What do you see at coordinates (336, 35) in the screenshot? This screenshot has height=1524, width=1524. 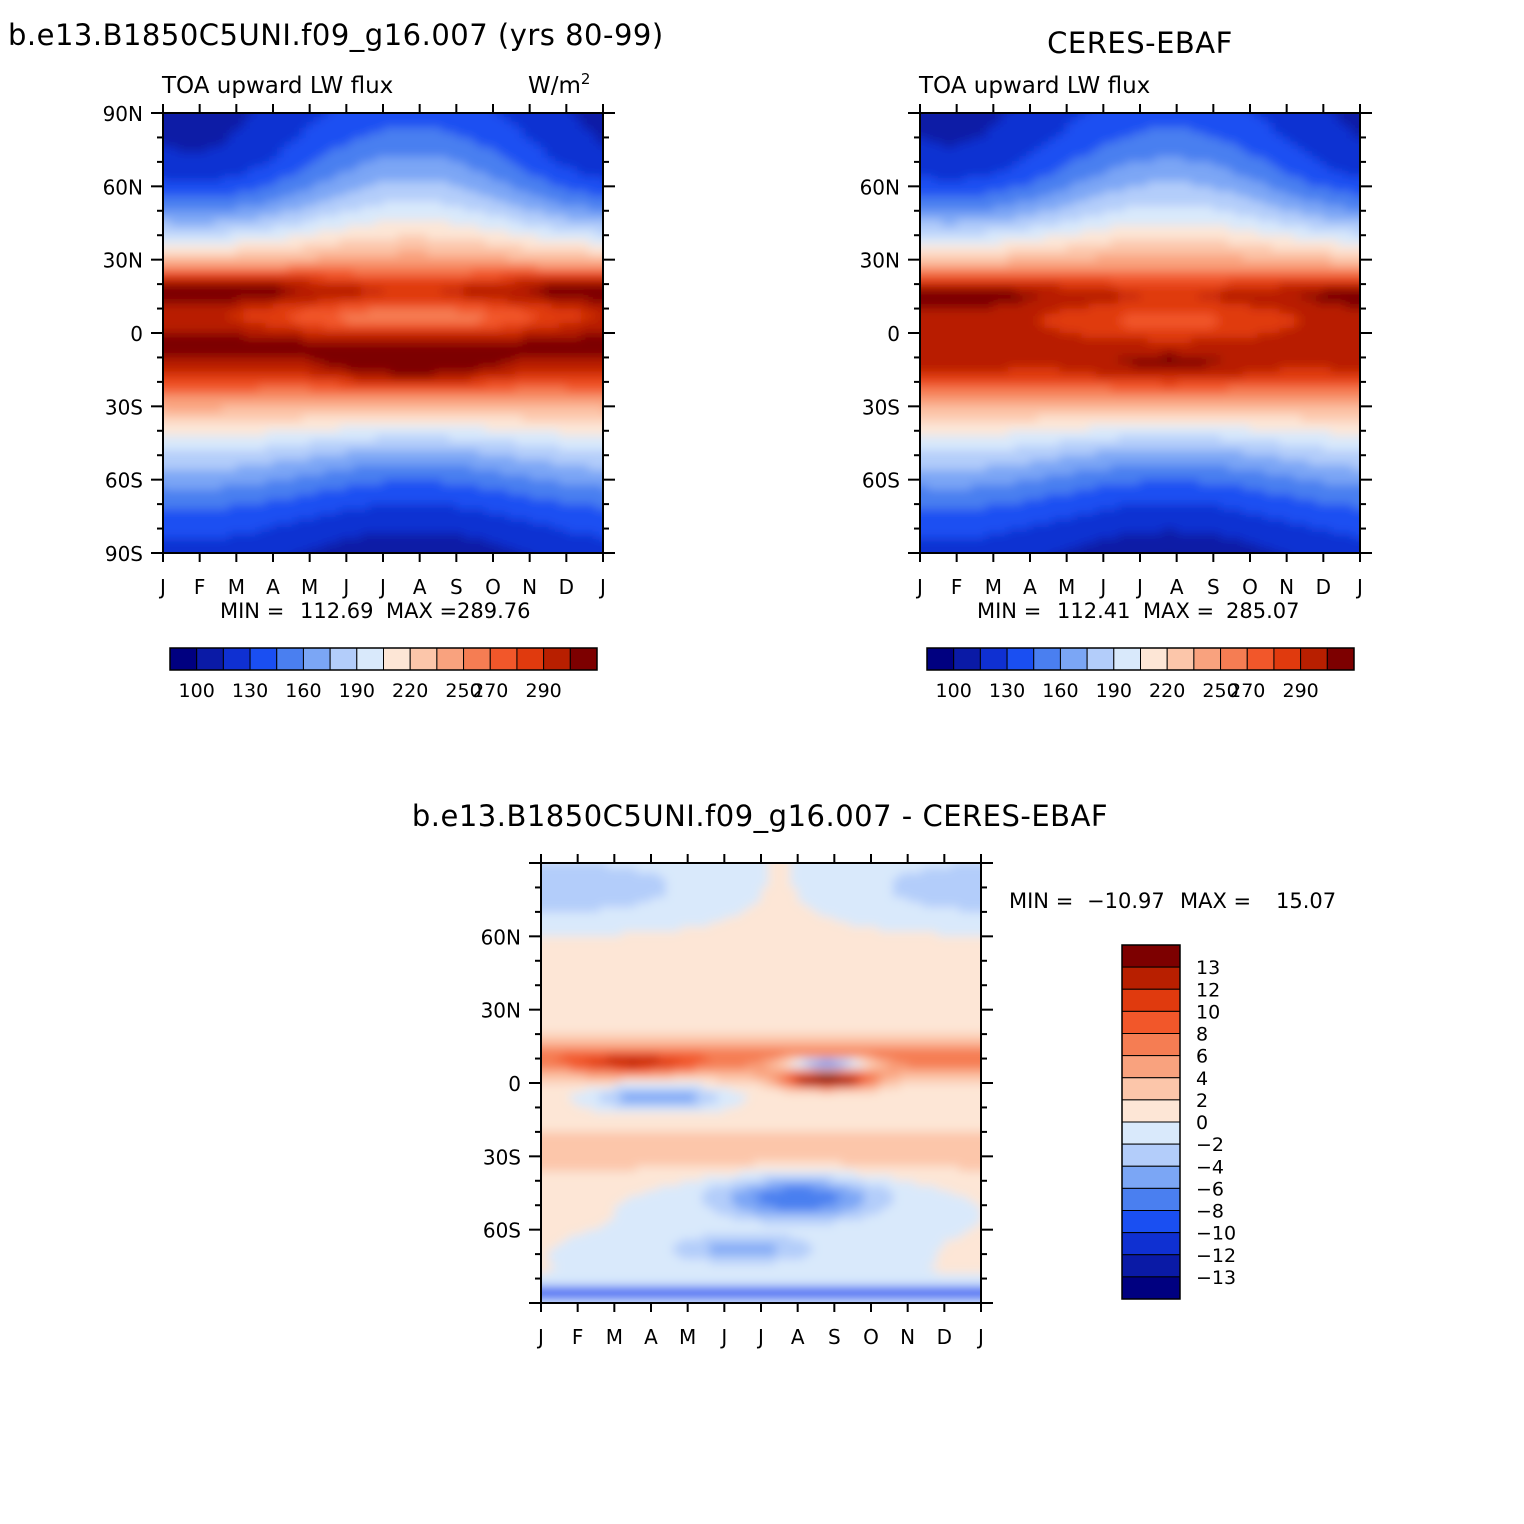 I see `model-panel-title: b.e13.B1850C5UNI.f09_g16.007 (yrs 80-99)` at bounding box center [336, 35].